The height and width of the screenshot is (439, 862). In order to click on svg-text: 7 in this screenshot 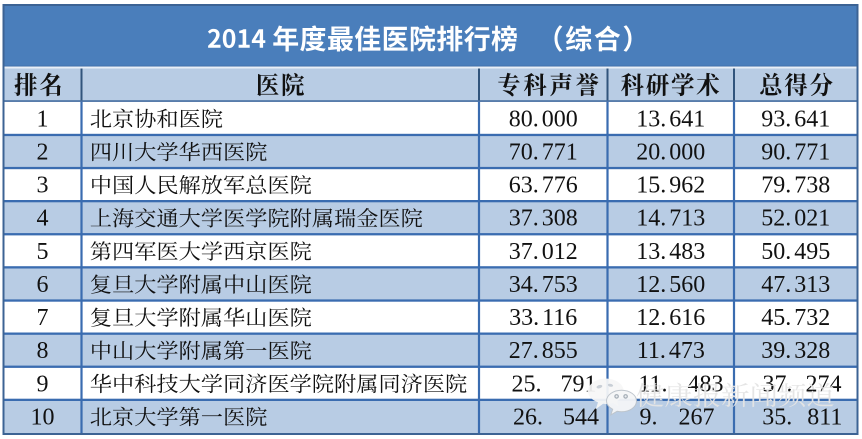, I will do `click(43, 318)`.